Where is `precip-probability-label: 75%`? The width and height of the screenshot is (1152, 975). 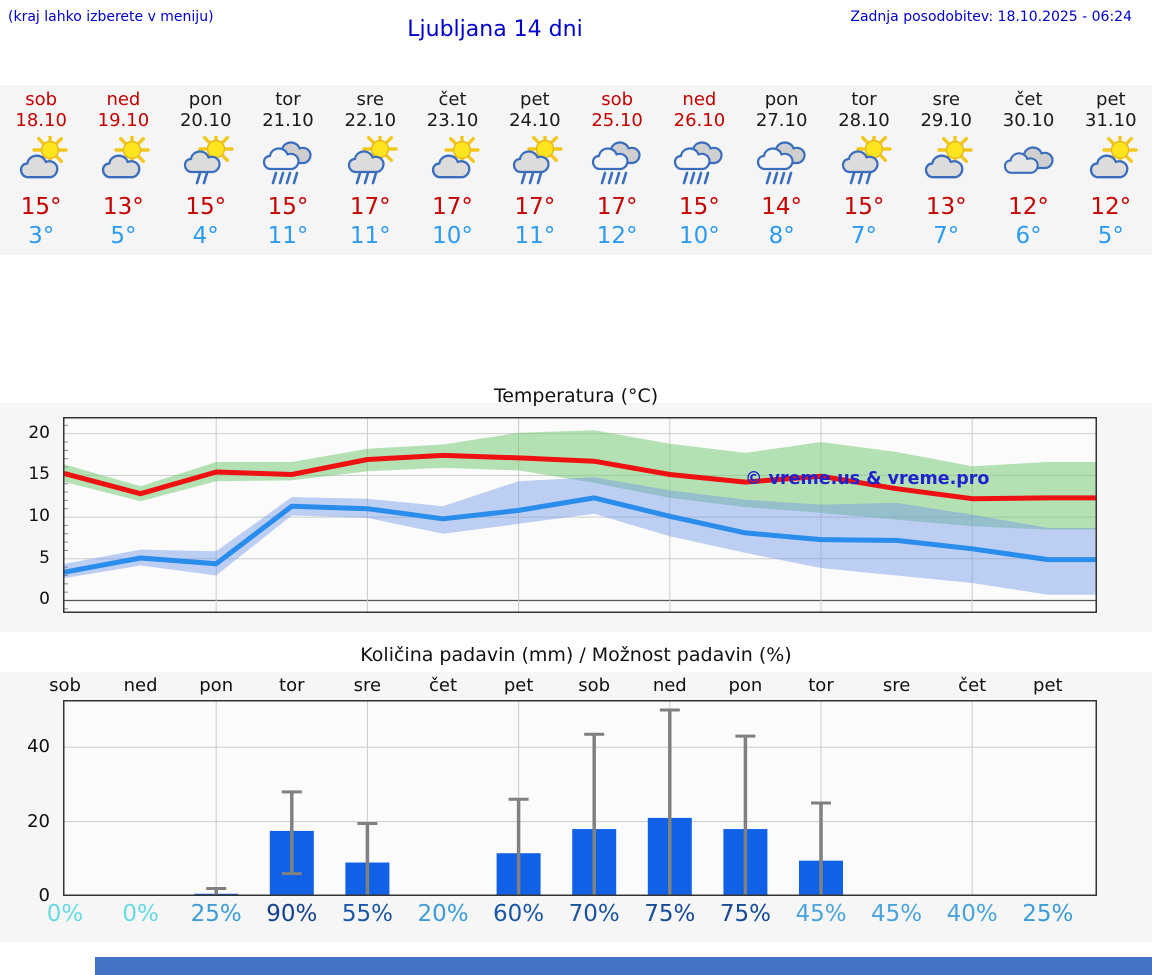
precip-probability-label: 75% is located at coordinates (745, 914).